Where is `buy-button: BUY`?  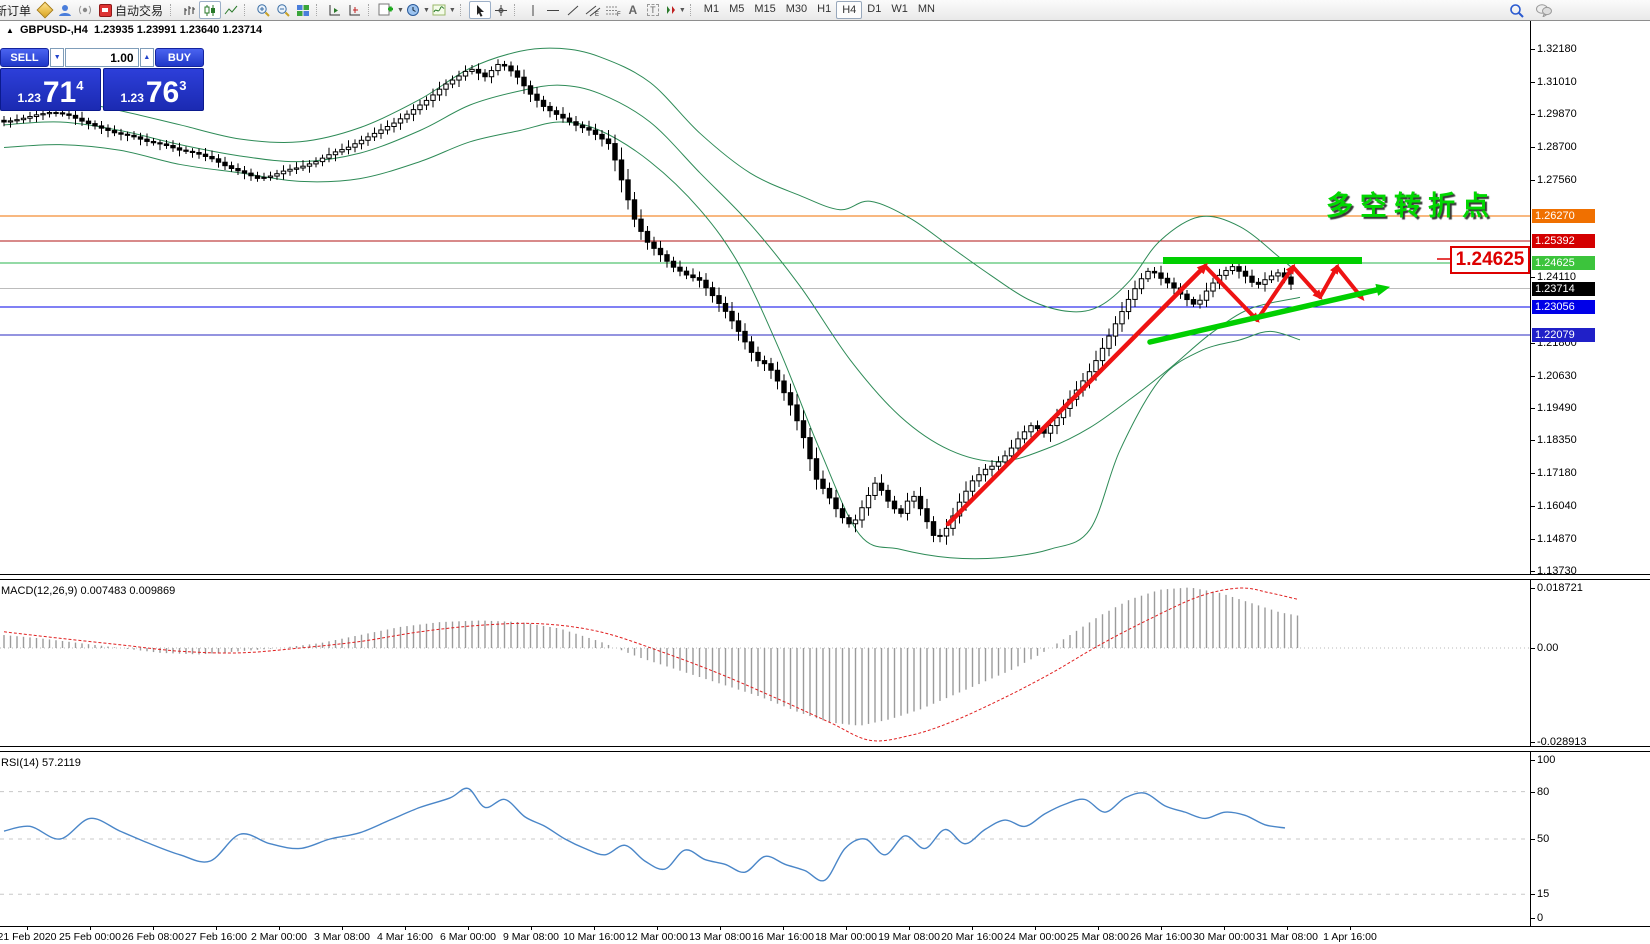
buy-button: BUY is located at coordinates (180, 57).